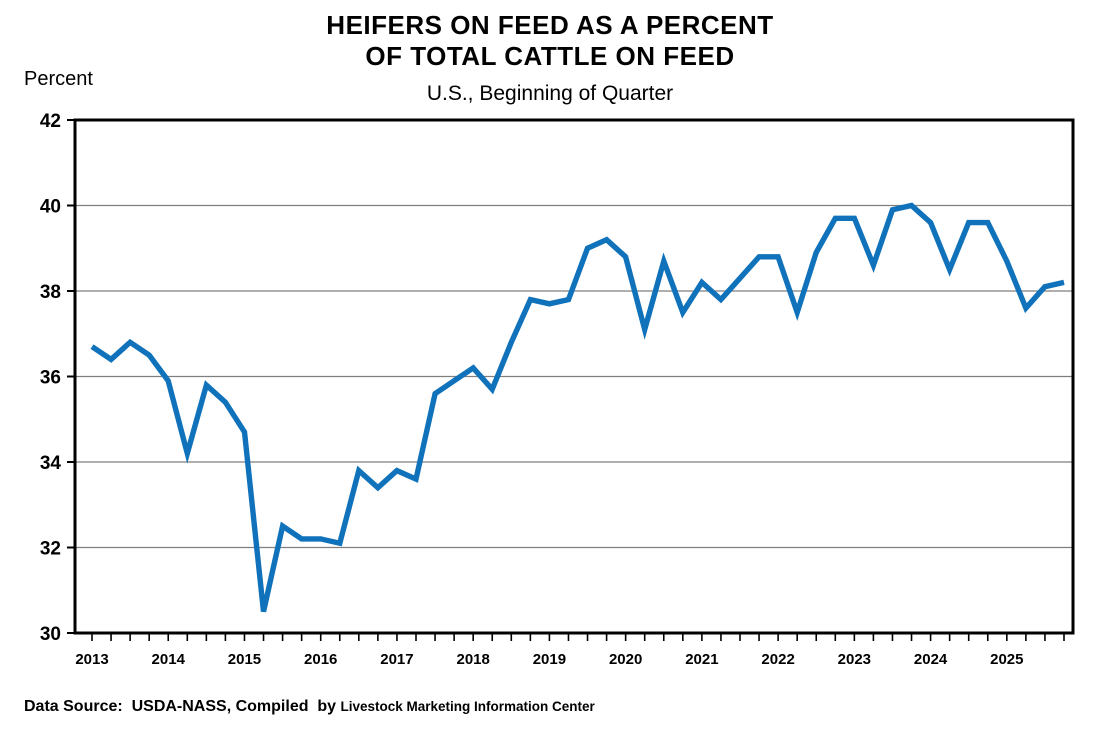 The image size is (1100, 741). Describe the element at coordinates (701, 659) in the screenshot. I see `x-year-label: 2021` at that location.